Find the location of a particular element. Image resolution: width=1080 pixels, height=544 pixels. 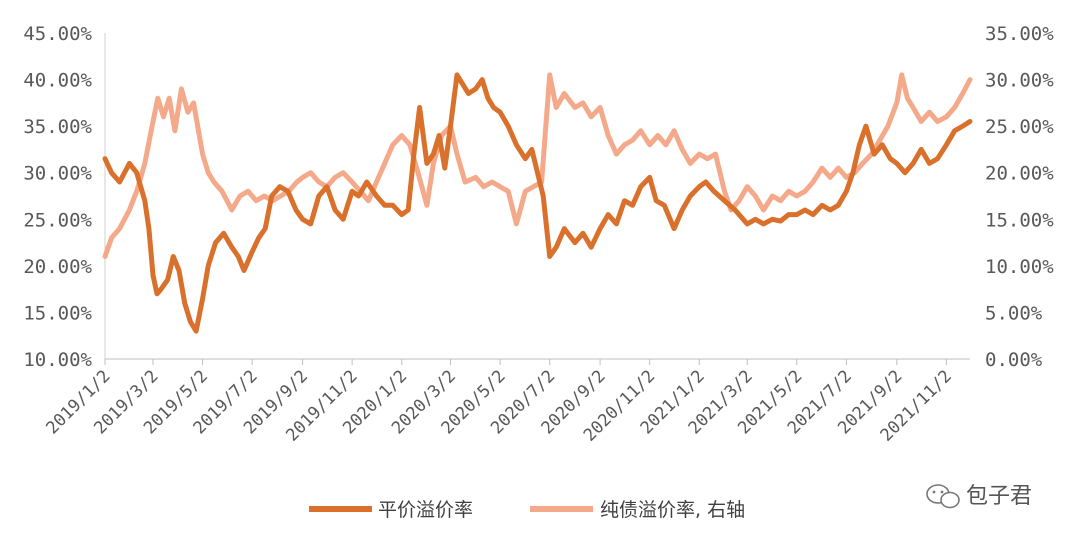

legend: 平价溢价率 纯债溢价率, 右轴 is located at coordinates (527, 510).